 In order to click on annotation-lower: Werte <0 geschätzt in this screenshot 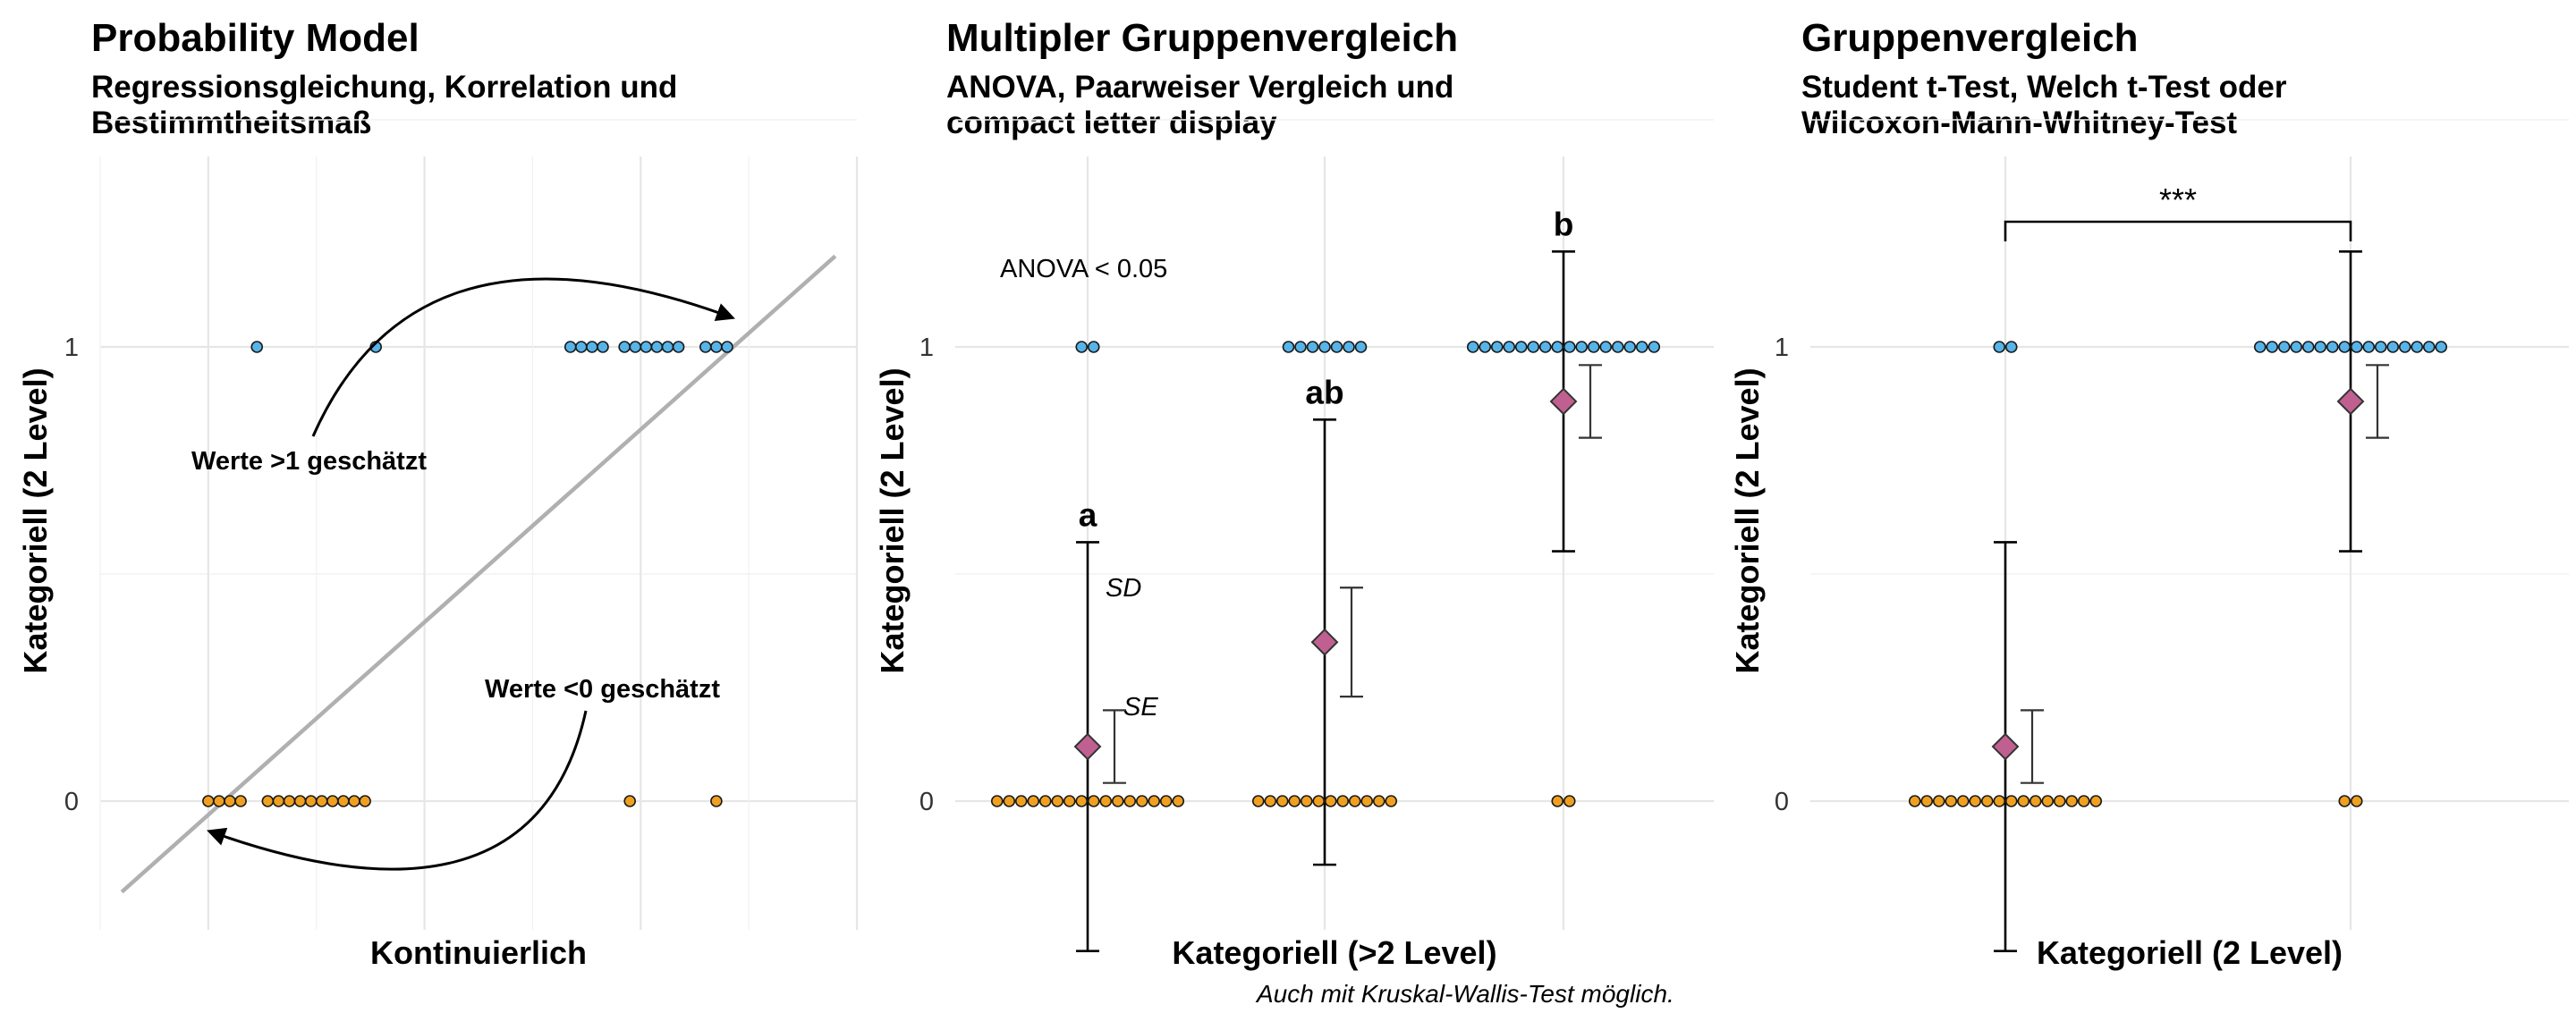, I will do `click(602, 689)`.